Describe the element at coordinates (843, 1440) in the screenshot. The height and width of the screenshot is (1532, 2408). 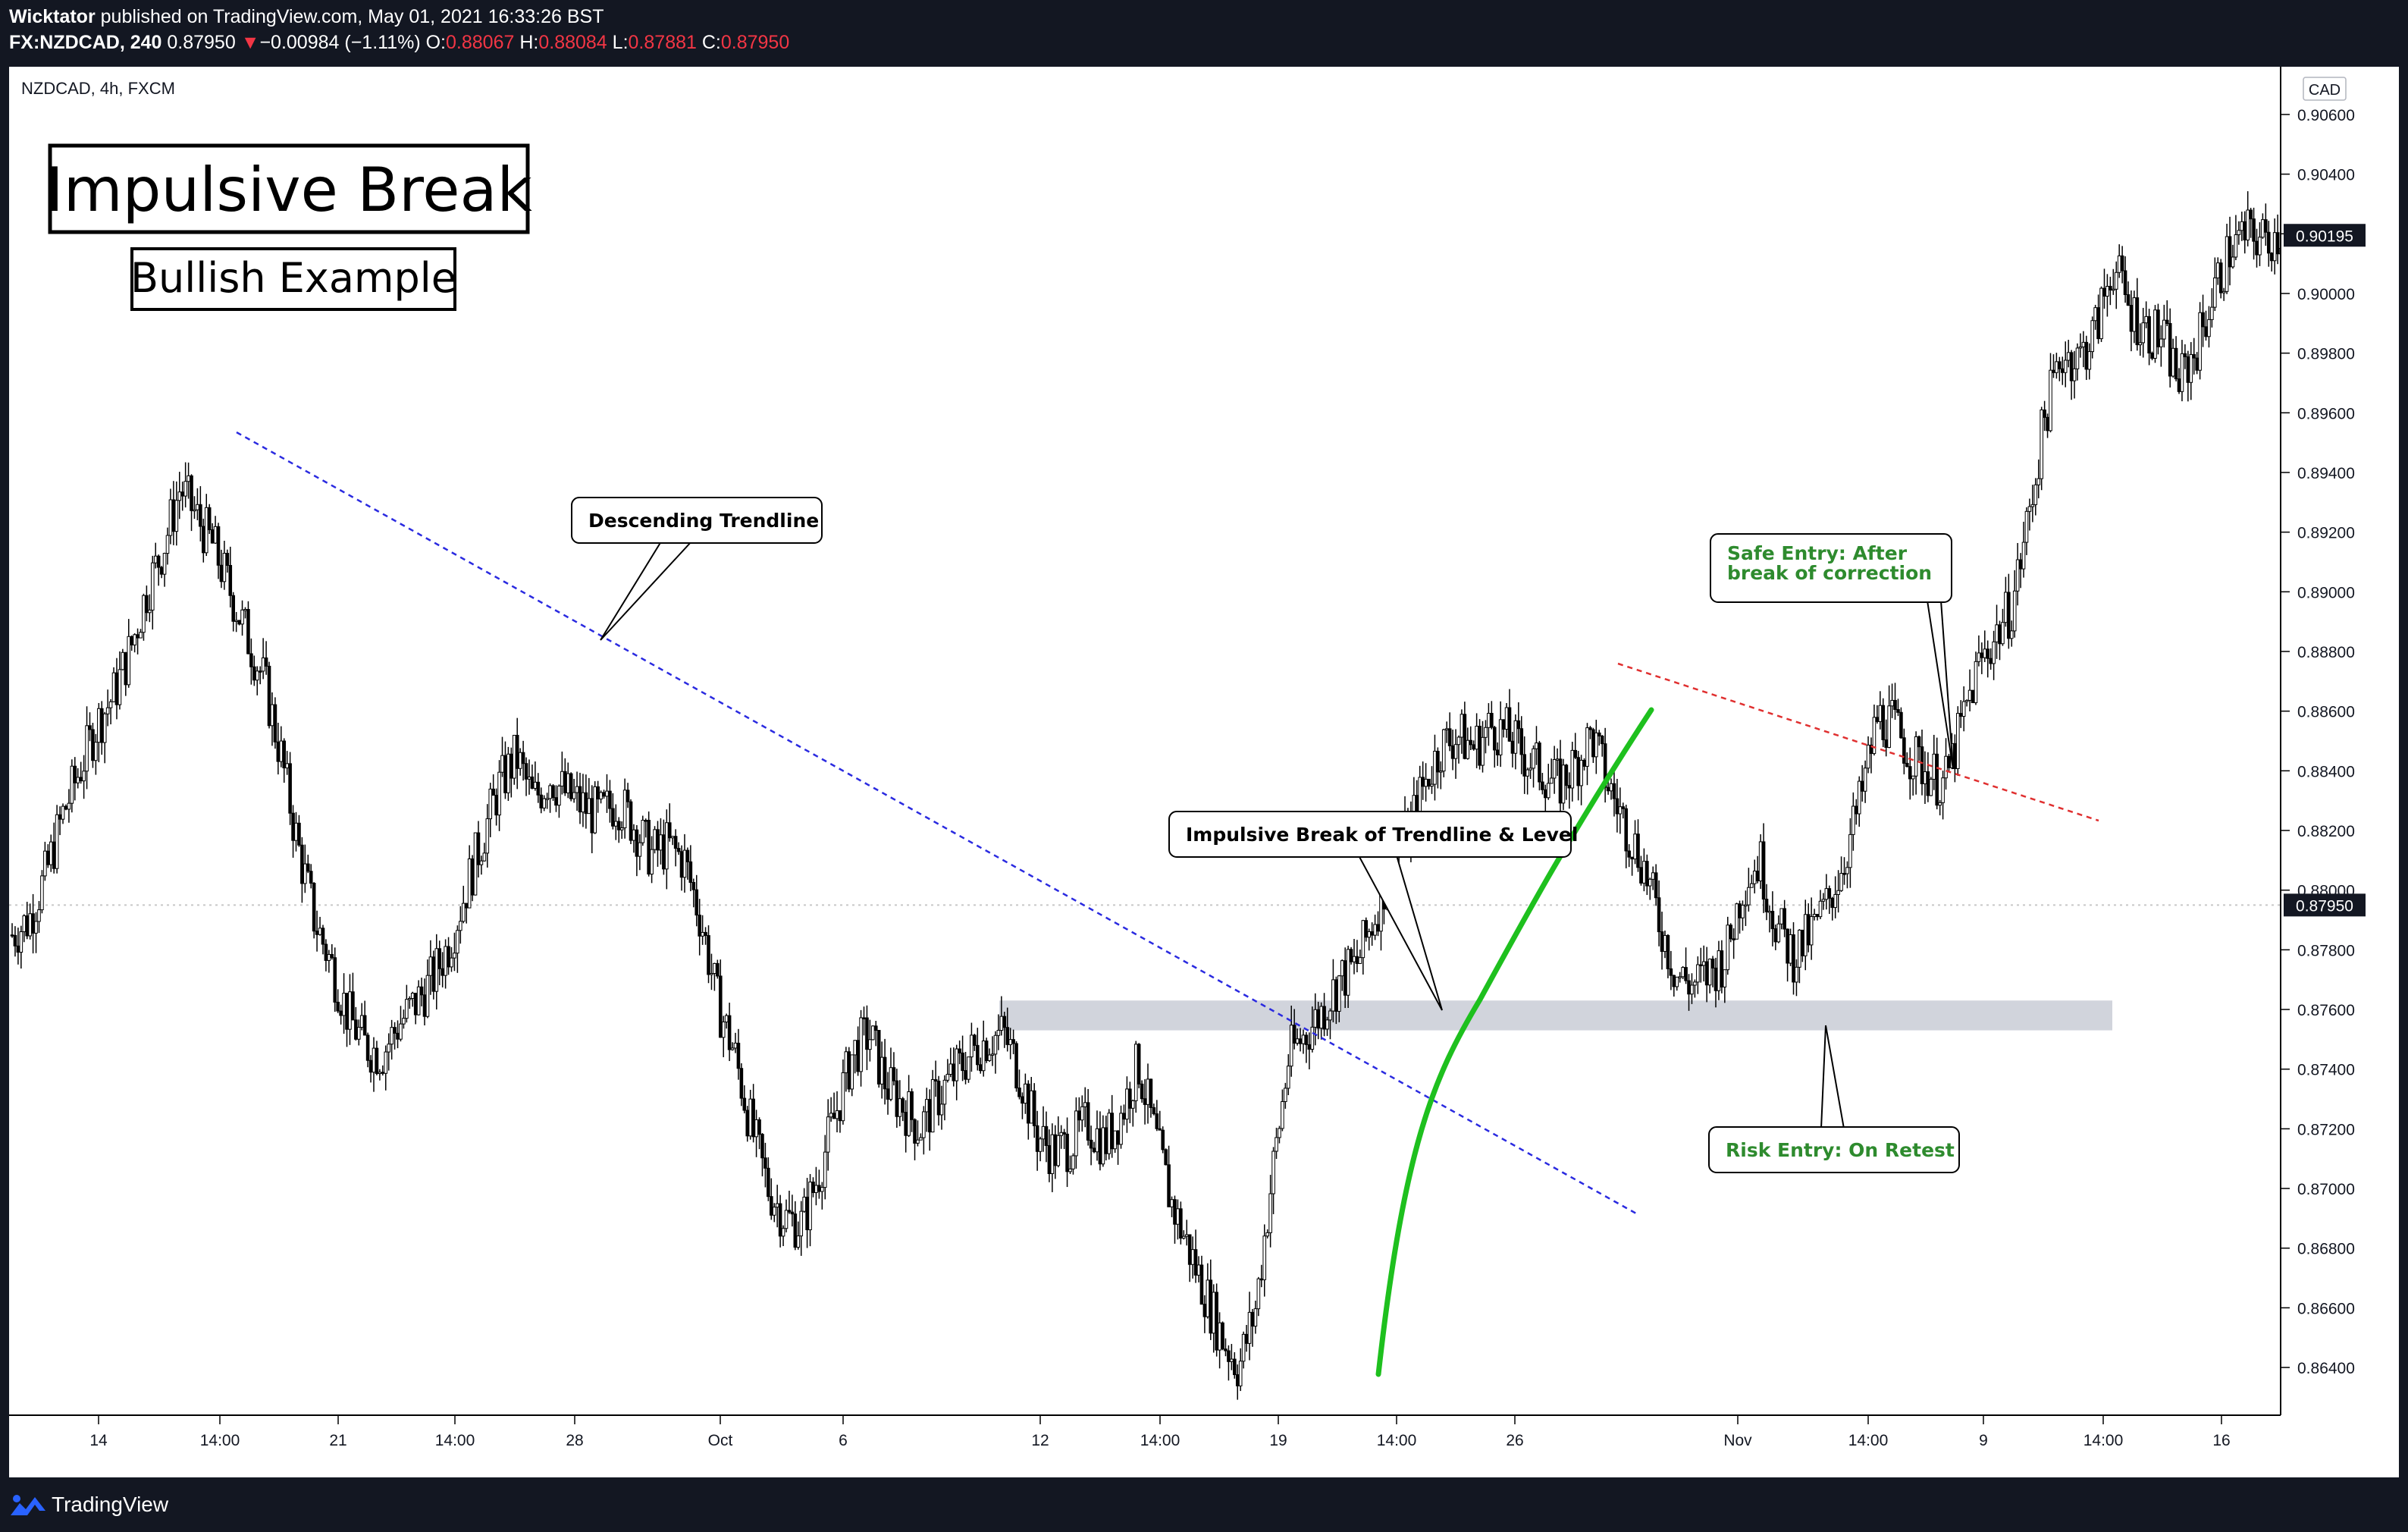
I see `time-tick-label: 6` at that location.